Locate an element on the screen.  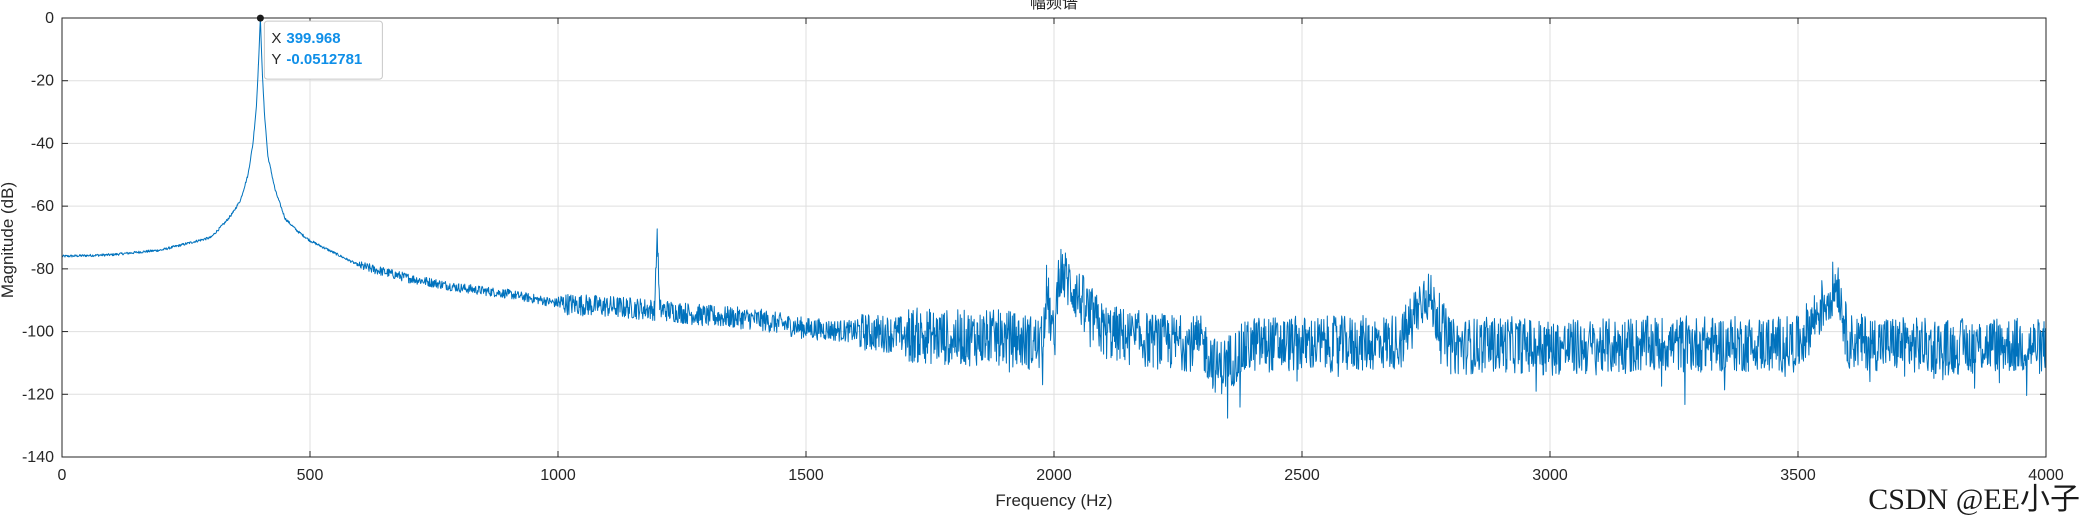
x-tick-label: 2500 is located at coordinates (1302, 475).